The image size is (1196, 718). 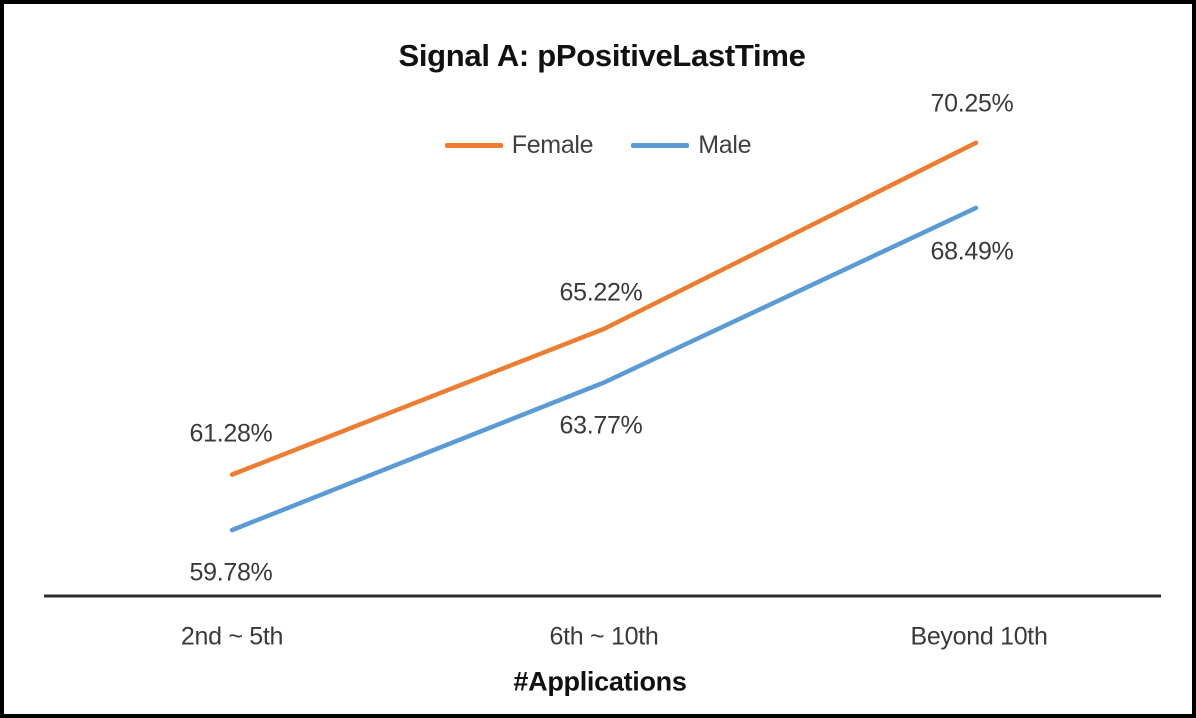 What do you see at coordinates (979, 636) in the screenshot?
I see `x-tick-label-3: Beyond 10th` at bounding box center [979, 636].